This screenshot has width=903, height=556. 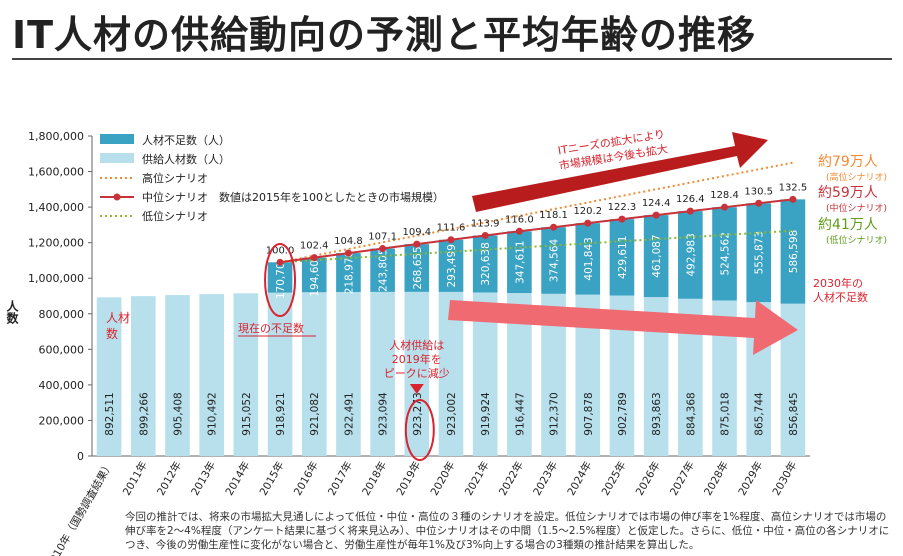 I want to click on supply-value-label: 907,878, so click(x=589, y=413).